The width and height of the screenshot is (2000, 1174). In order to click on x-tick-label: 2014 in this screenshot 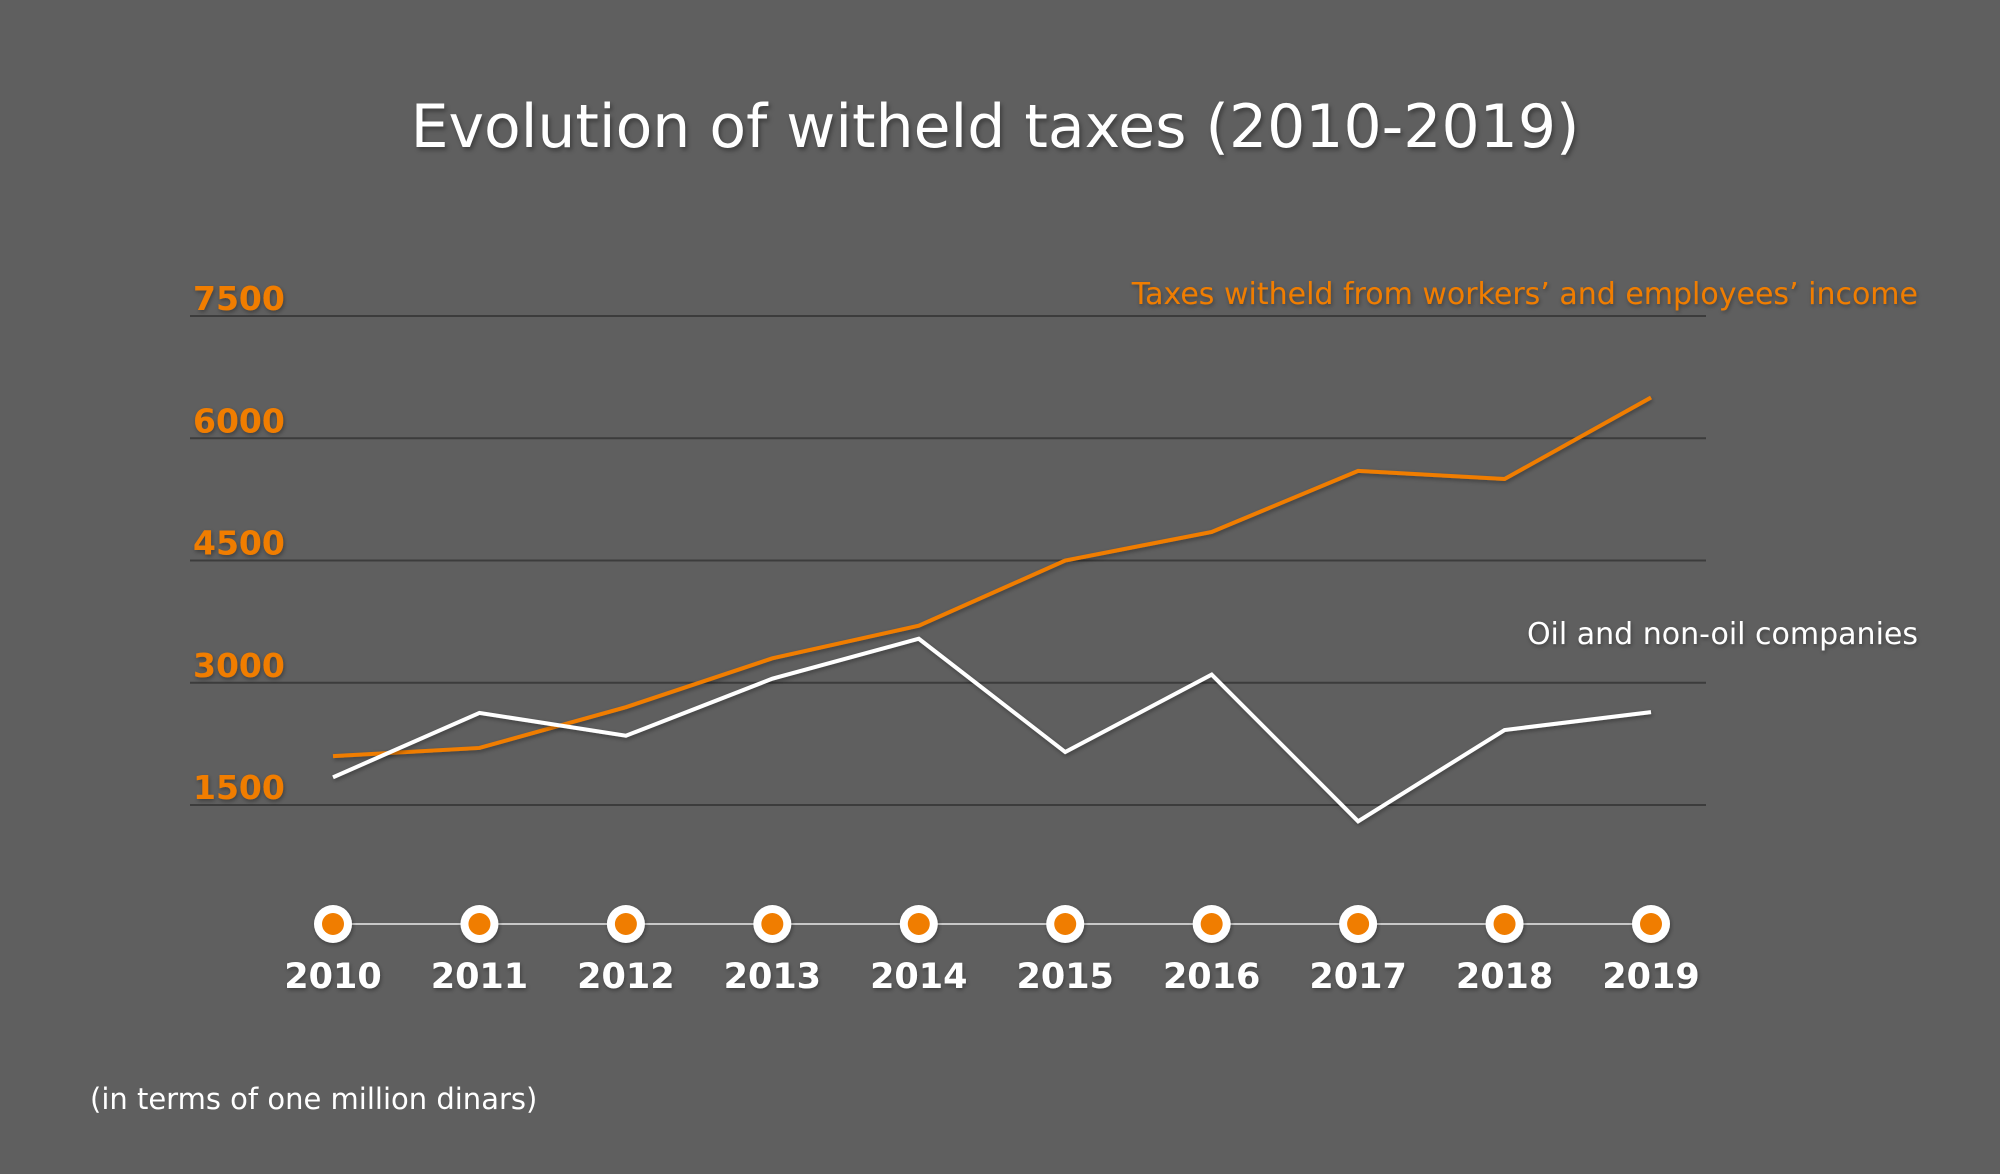, I will do `click(918, 977)`.